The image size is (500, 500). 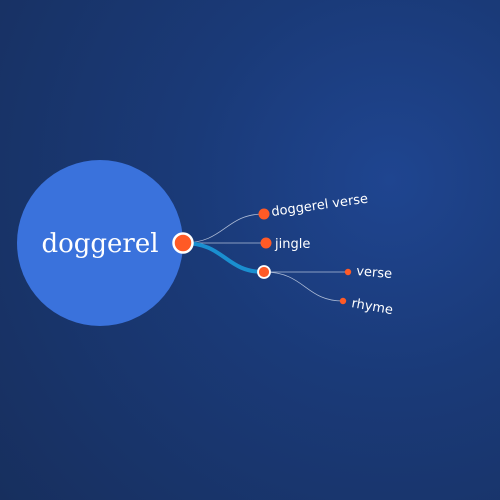 What do you see at coordinates (223, 228) in the screenshot?
I see `link-root-doggerel-verse` at bounding box center [223, 228].